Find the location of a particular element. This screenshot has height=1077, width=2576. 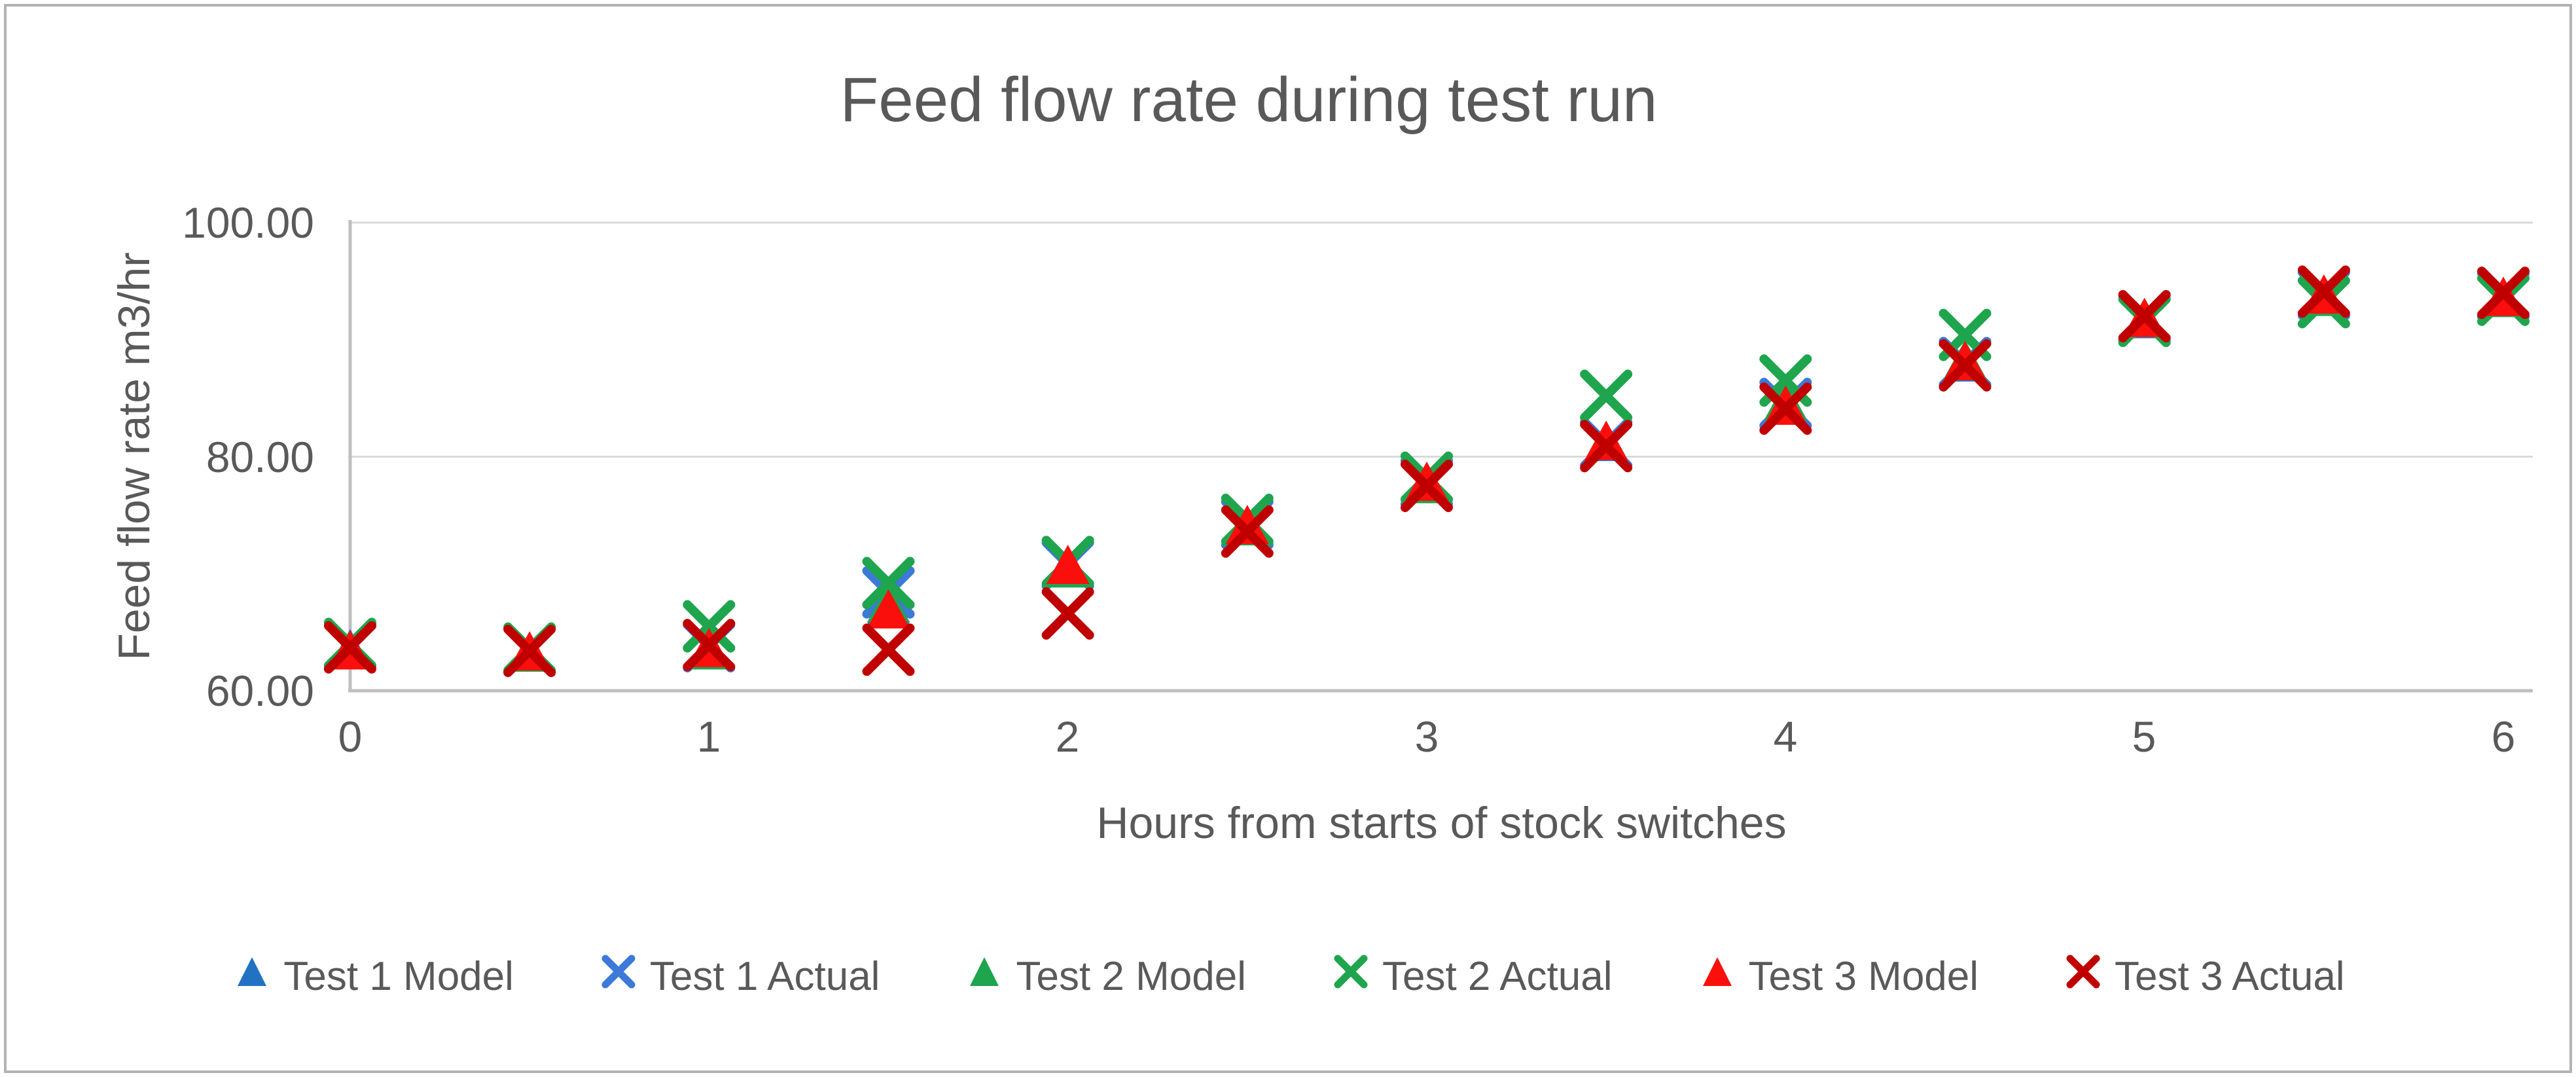

legend-label: Test 3 Actual is located at coordinates (2230, 977).